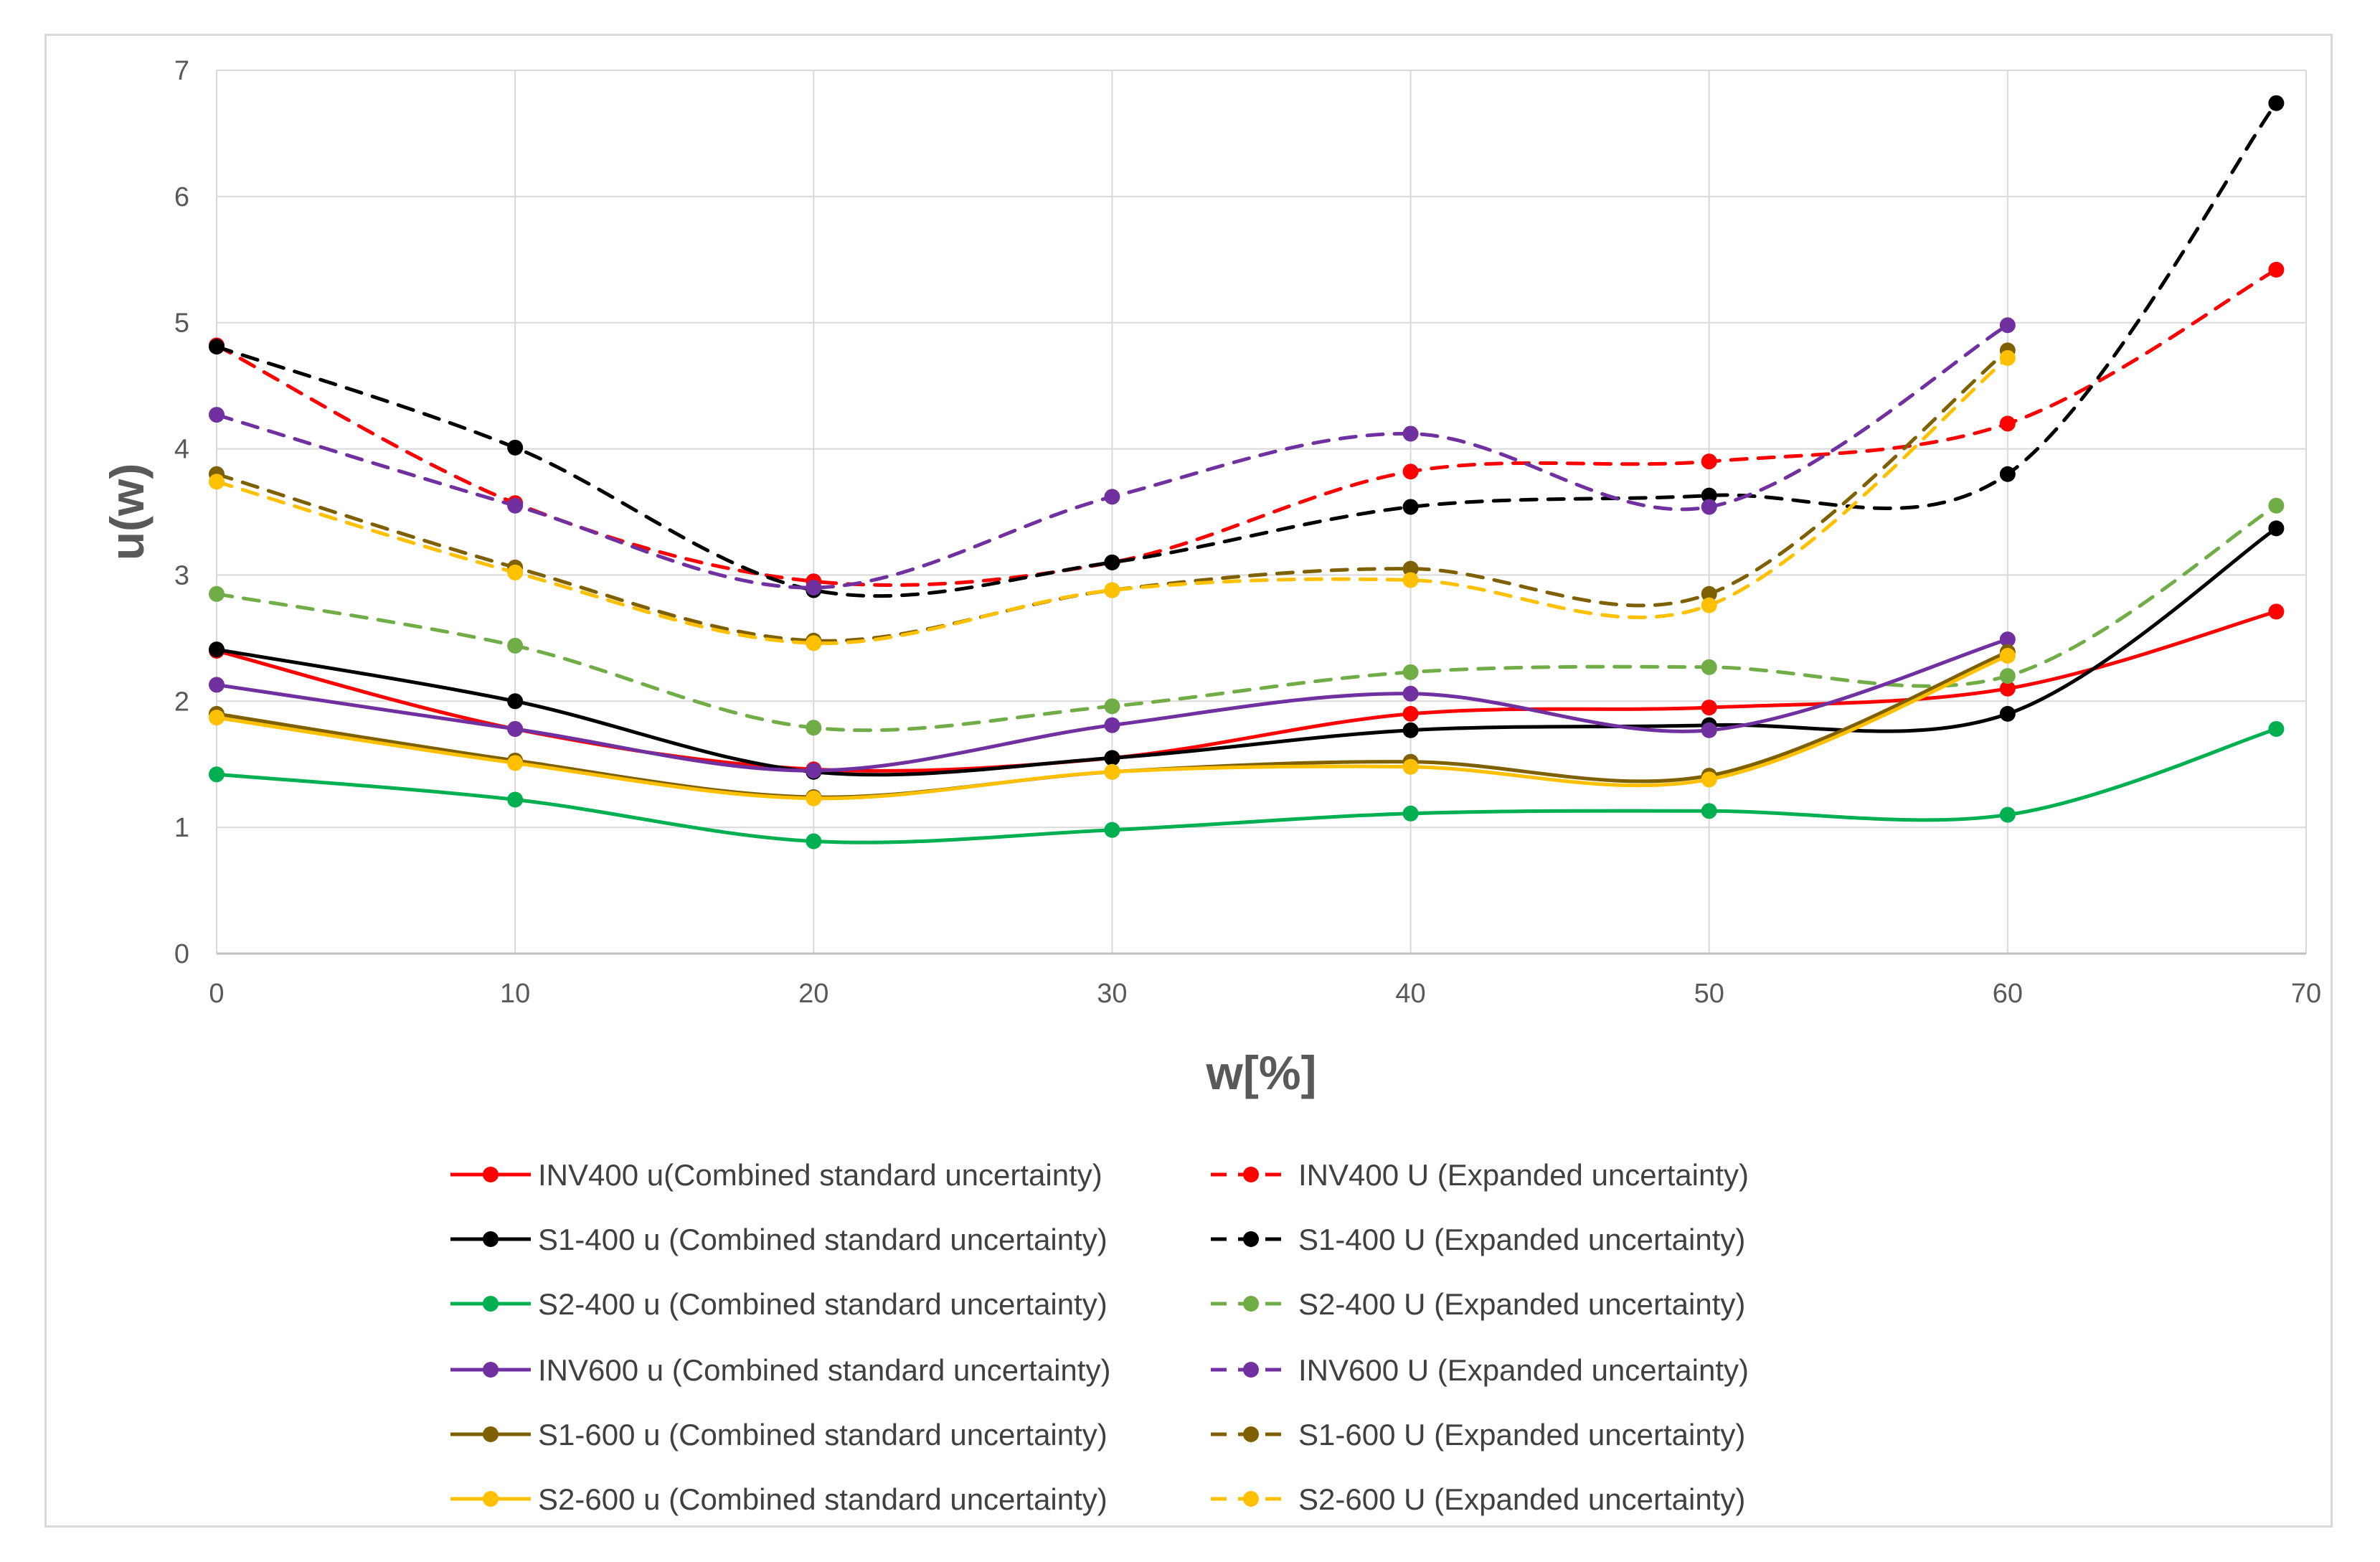 The height and width of the screenshot is (1562, 2380). Describe the element at coordinates (181, 71) in the screenshot. I see `y-tick-label: 7` at that location.